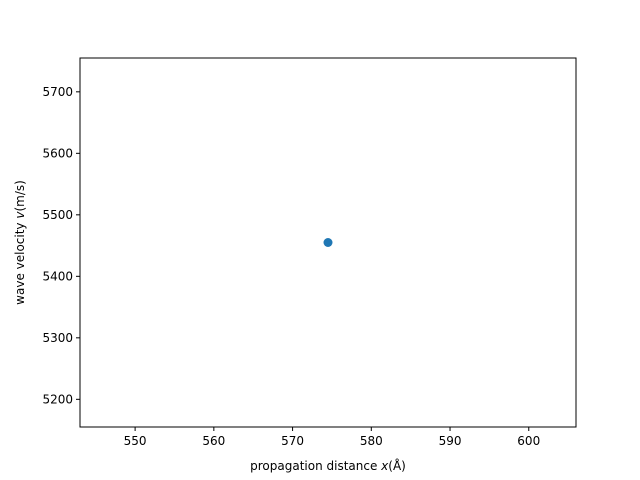 The width and height of the screenshot is (640, 480). I want to click on y-axis-ticks: 5200 5300 5400 5500 5600 5700, so click(61, 245).